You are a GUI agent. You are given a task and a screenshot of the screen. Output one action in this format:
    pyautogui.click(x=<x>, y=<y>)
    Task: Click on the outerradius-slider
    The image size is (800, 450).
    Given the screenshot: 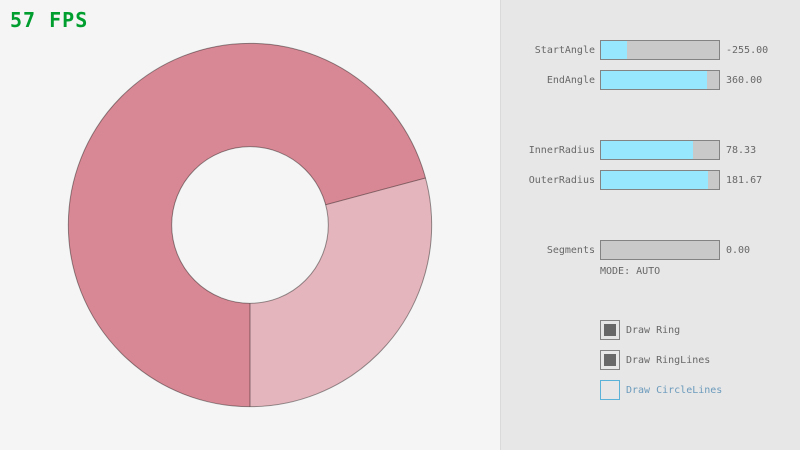 What is the action you would take?
    pyautogui.click(x=660, y=180)
    